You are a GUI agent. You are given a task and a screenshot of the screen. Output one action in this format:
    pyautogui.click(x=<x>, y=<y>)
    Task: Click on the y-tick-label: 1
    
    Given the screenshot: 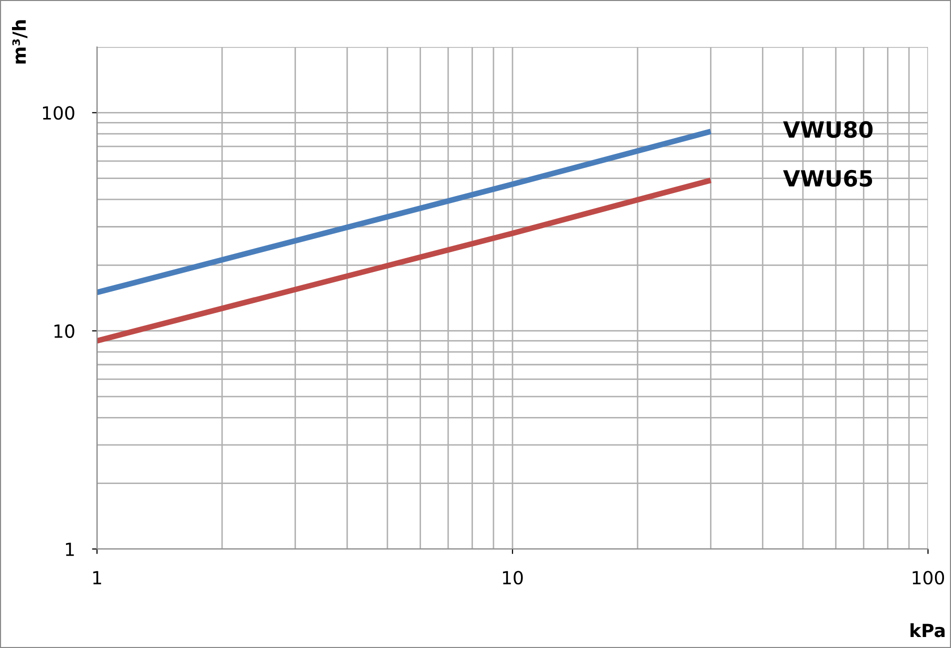 What is the action you would take?
    pyautogui.click(x=70, y=549)
    